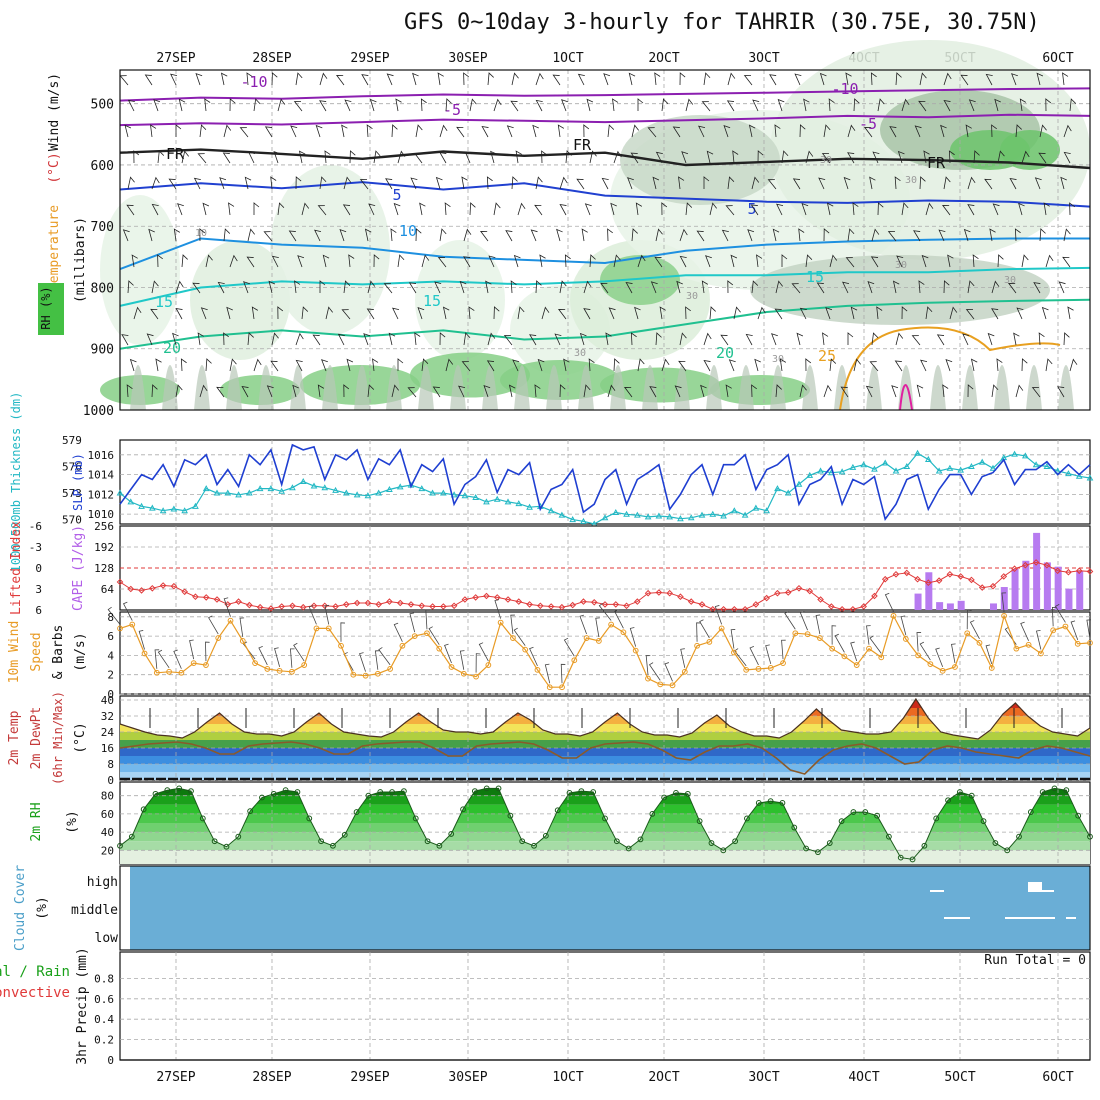 Image resolution: width=1100 pixels, height=1100 pixels. What do you see at coordinates (663, 1077) in the screenshot?
I see `date-tick-label-bottom: 2OCT` at bounding box center [663, 1077].